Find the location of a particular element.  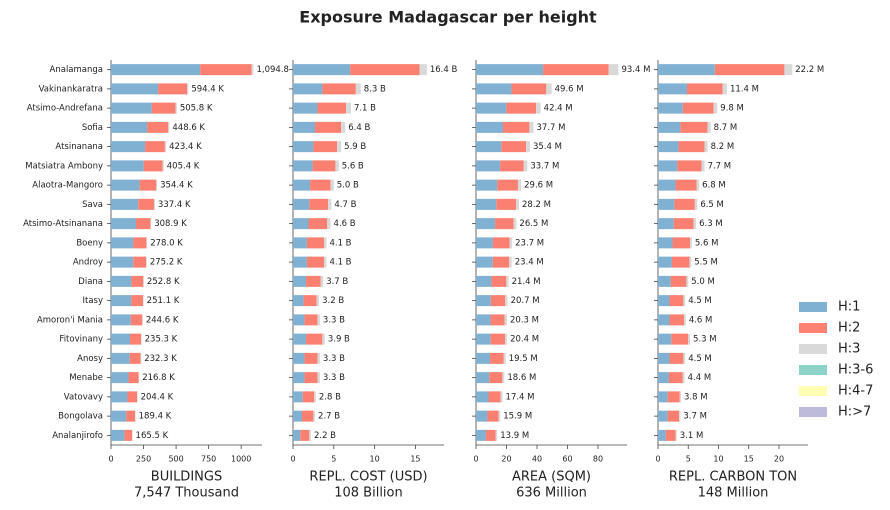

x-tick-label: 1000 is located at coordinates (241, 459).